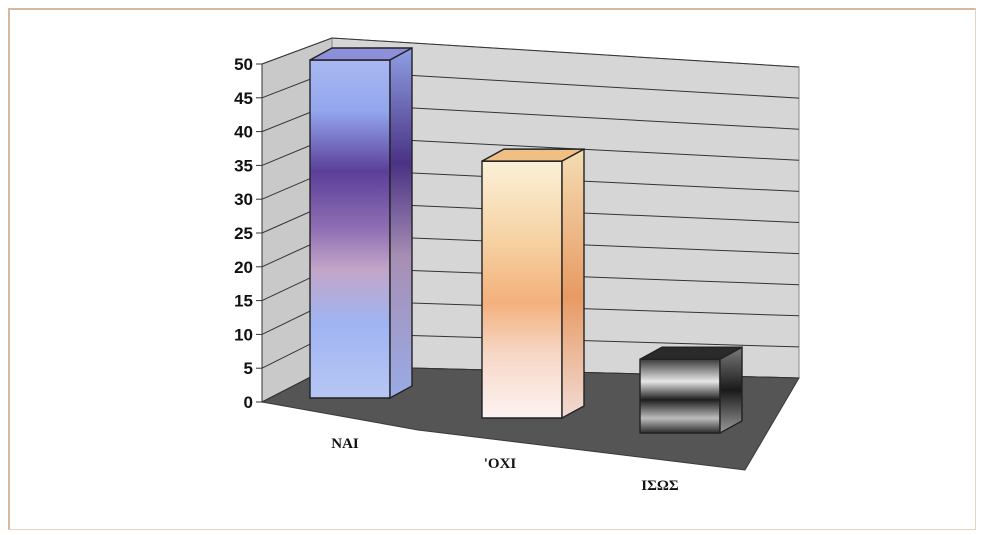 The height and width of the screenshot is (535, 986). What do you see at coordinates (243, 64) in the screenshot?
I see `y-tick-label: 50` at bounding box center [243, 64].